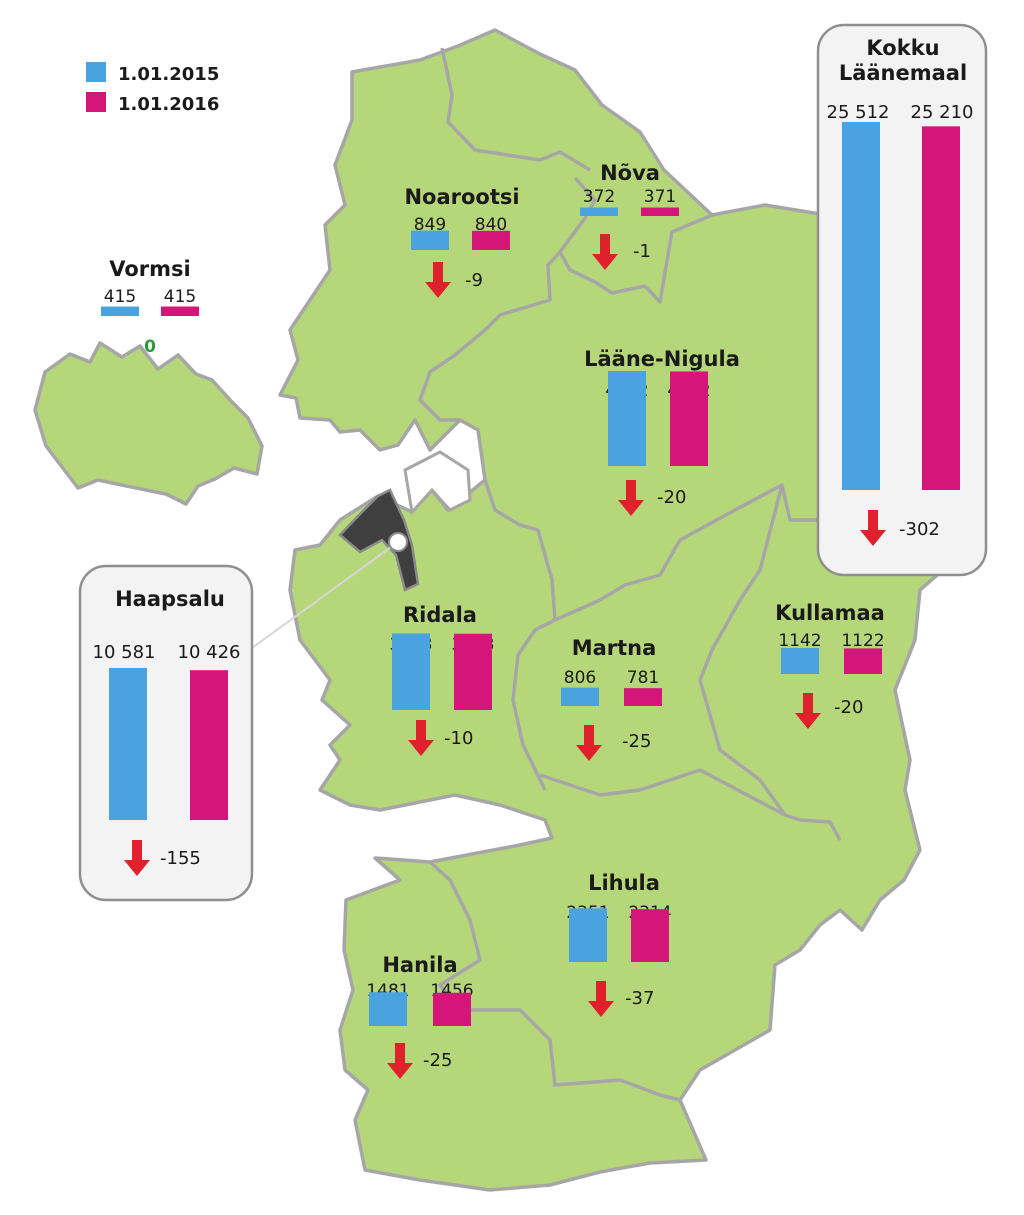  What do you see at coordinates (643, 697) in the screenshot?
I see `region-5-bar-2016` at bounding box center [643, 697].